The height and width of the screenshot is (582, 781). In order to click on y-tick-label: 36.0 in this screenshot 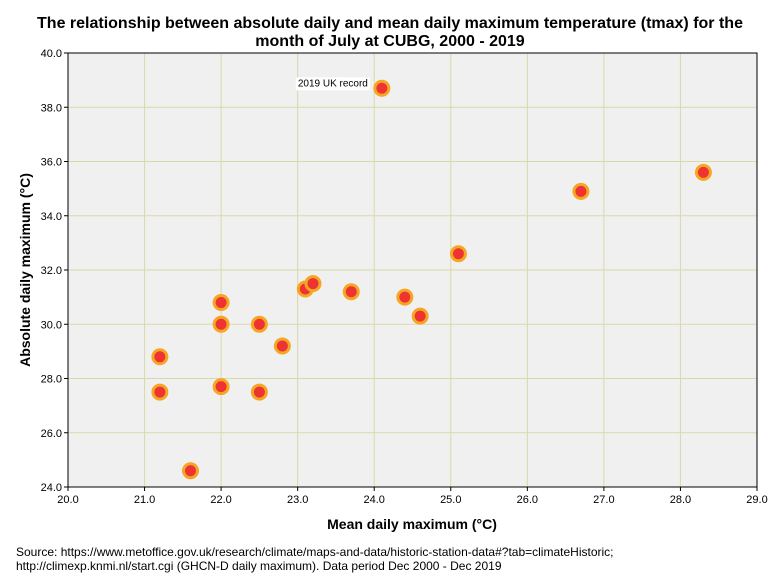, I will do `click(51, 163)`.